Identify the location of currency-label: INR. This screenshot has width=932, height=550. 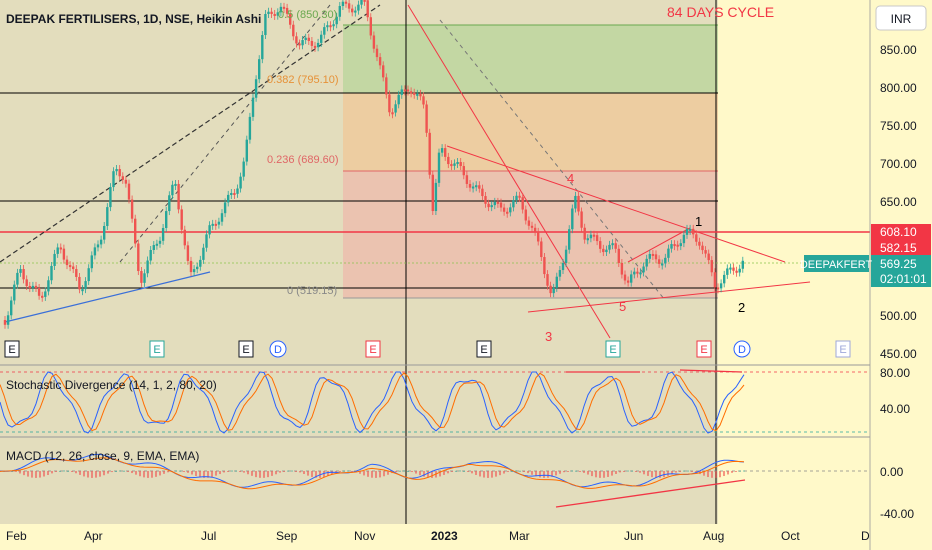
(901, 19).